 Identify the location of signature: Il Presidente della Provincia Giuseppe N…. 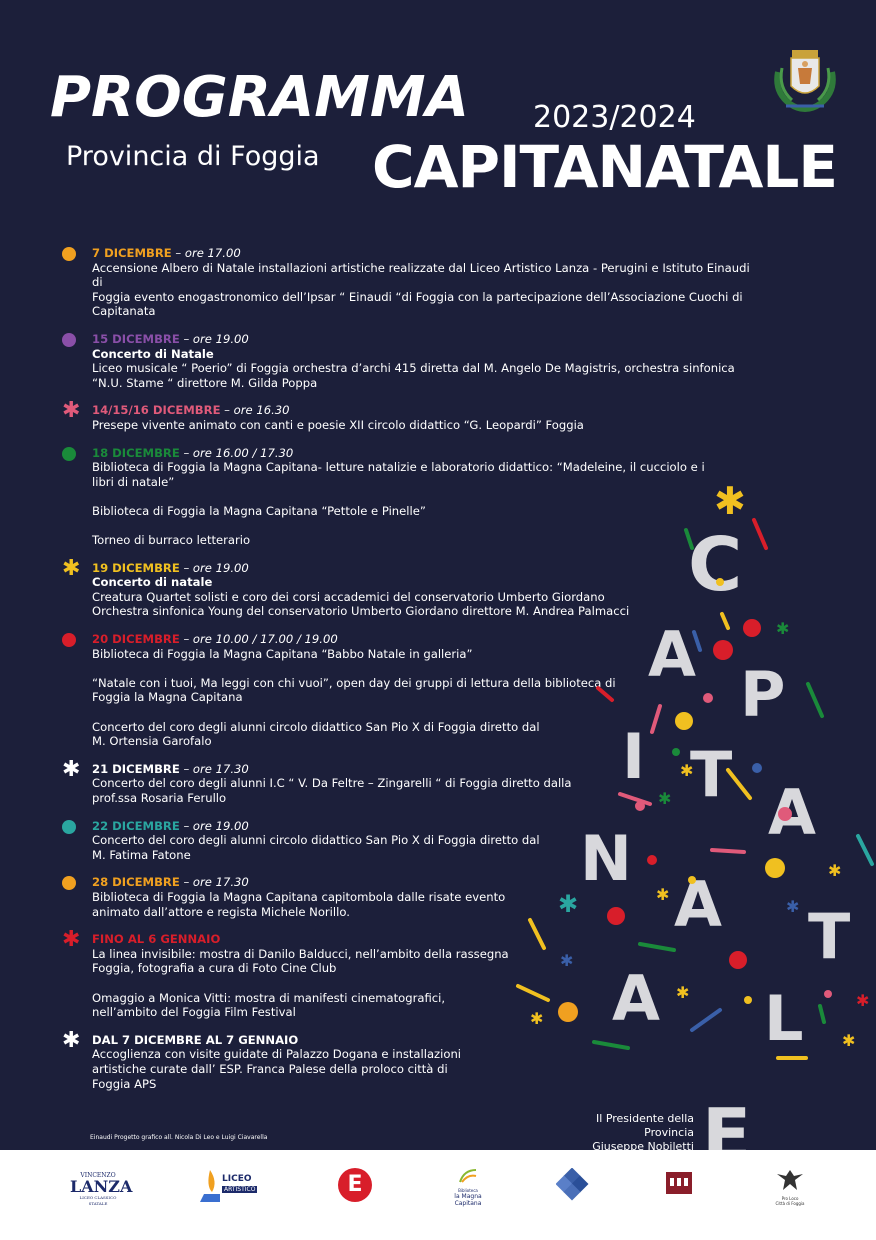
(621, 1131).